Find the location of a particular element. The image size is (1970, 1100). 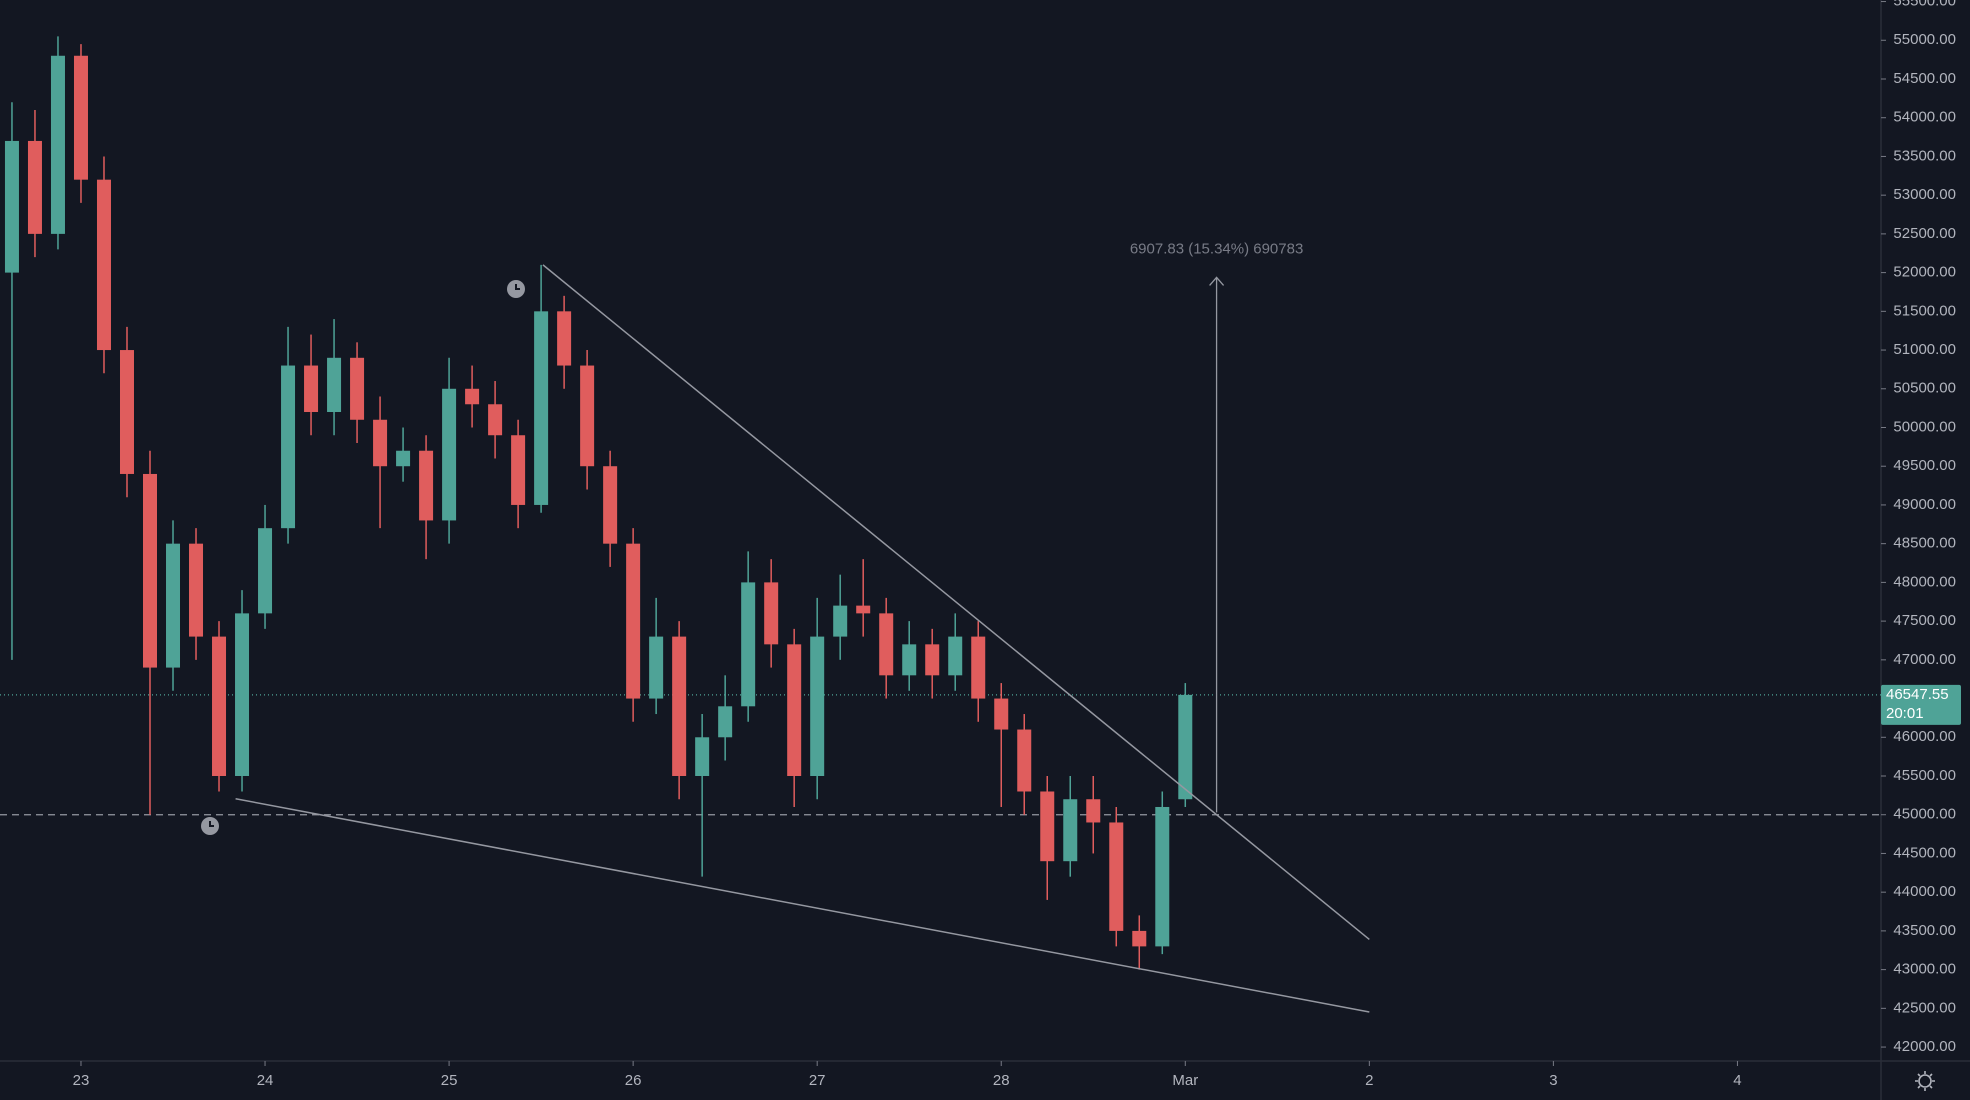

y-tick-label: 50500.00 is located at coordinates (1924, 388).